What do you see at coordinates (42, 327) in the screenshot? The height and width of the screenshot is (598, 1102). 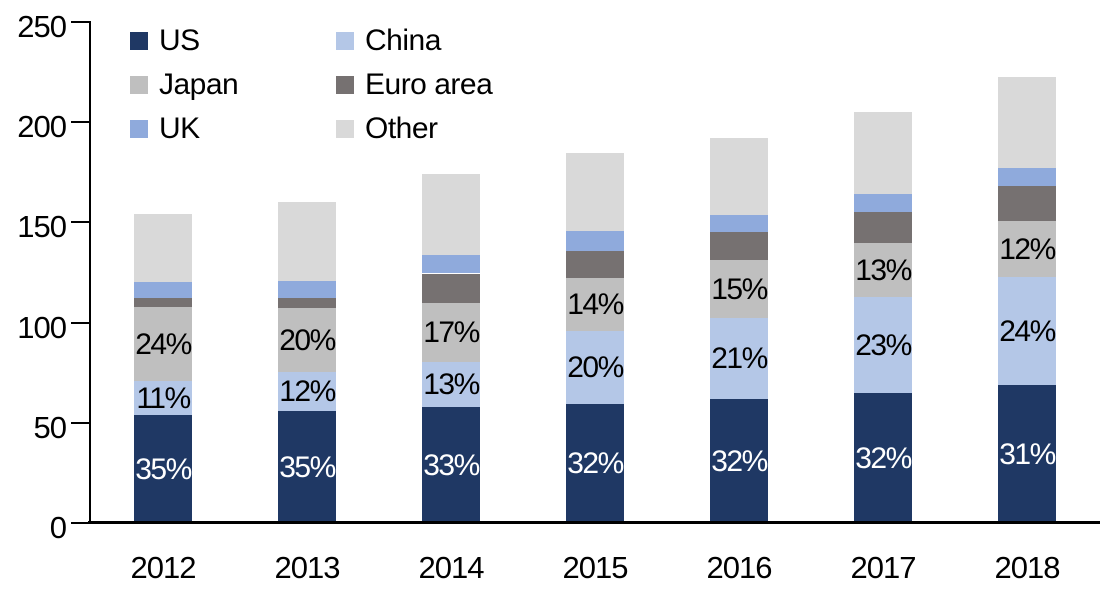 I see `y-tick-label-100: 100` at bounding box center [42, 327].